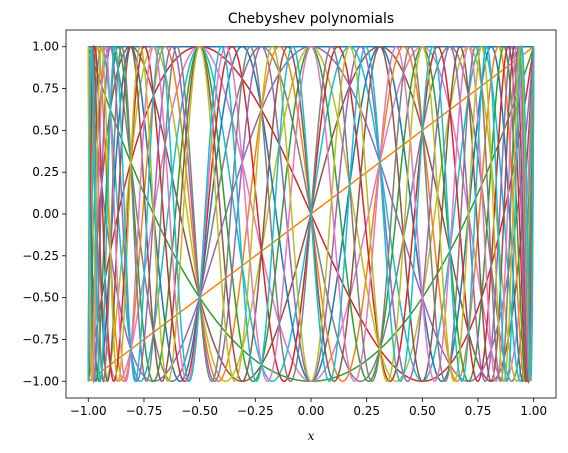 The image size is (568, 453). I want to click on y-axis-ticks: −1.00 −0.75 −0.50 −0.25 0.00 0.25 0.50 0.75 1.00, so click(44, 214).